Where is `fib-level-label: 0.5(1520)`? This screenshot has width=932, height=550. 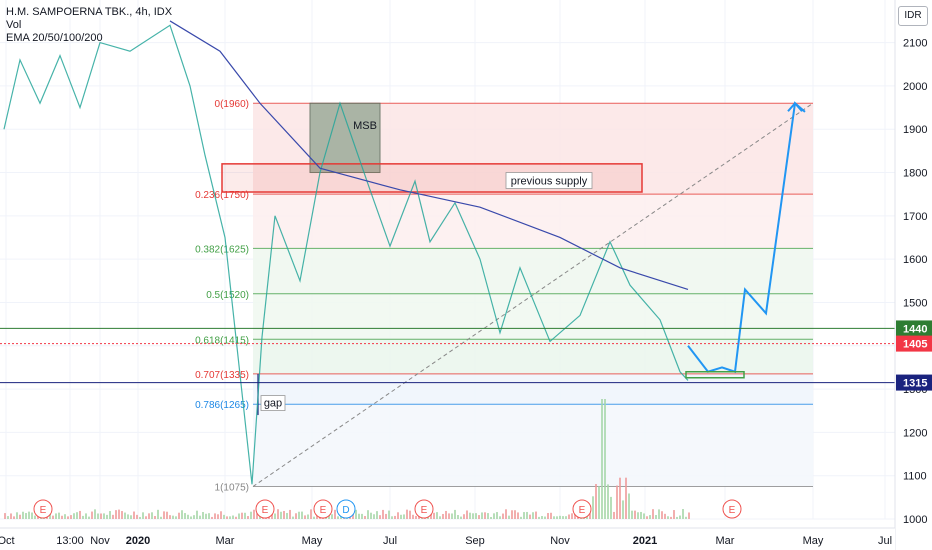
fib-level-label: 0.5(1520) is located at coordinates (227, 295).